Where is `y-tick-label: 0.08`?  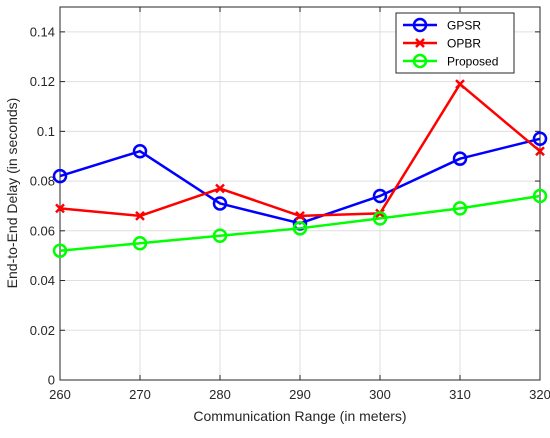 y-tick-label: 0.08 is located at coordinates (42, 181).